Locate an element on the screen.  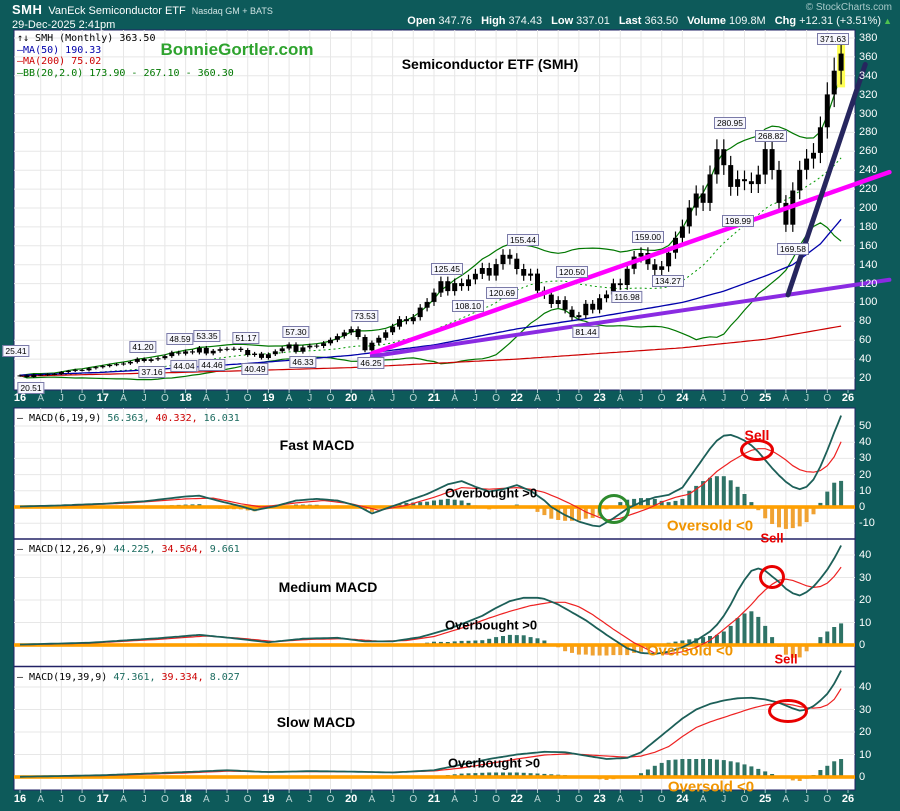
price-callout: 155.44 is located at coordinates (523, 240).